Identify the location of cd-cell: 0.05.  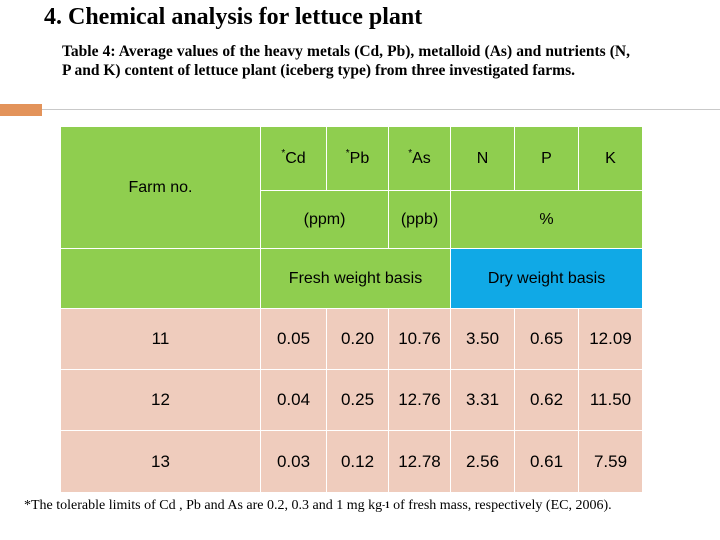
(293, 339).